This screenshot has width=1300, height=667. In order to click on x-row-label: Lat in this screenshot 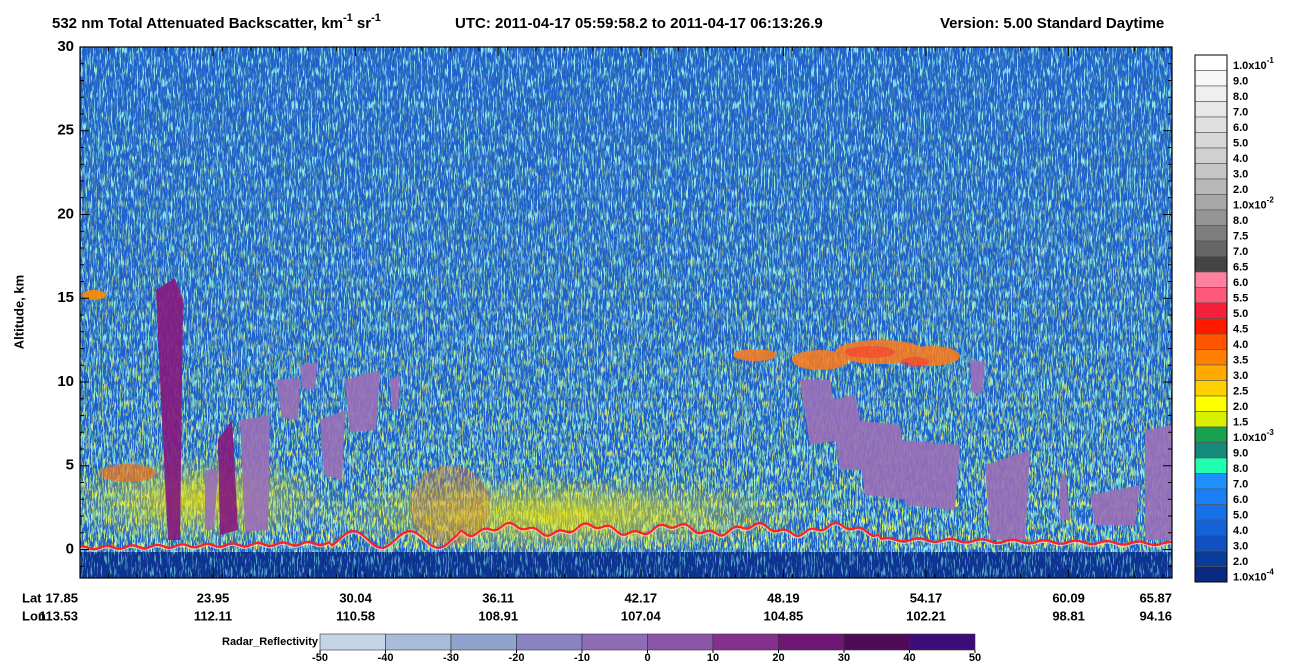, I will do `click(32, 597)`.